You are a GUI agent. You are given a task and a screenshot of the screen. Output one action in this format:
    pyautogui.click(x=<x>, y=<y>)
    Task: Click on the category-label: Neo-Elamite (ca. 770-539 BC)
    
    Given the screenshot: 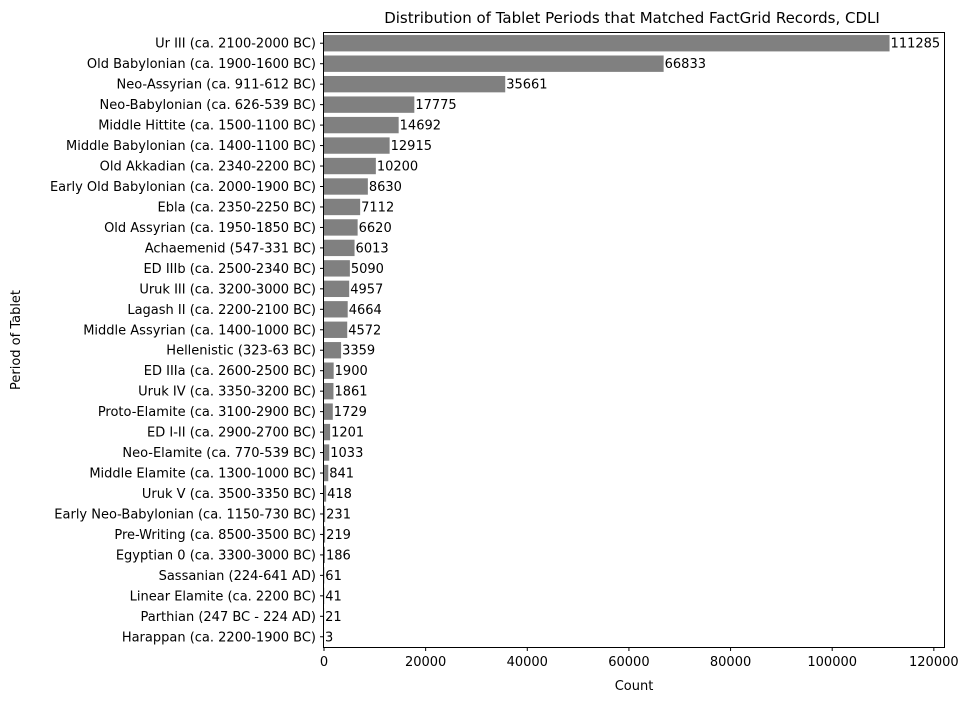 What is the action you would take?
    pyautogui.click(x=219, y=453)
    